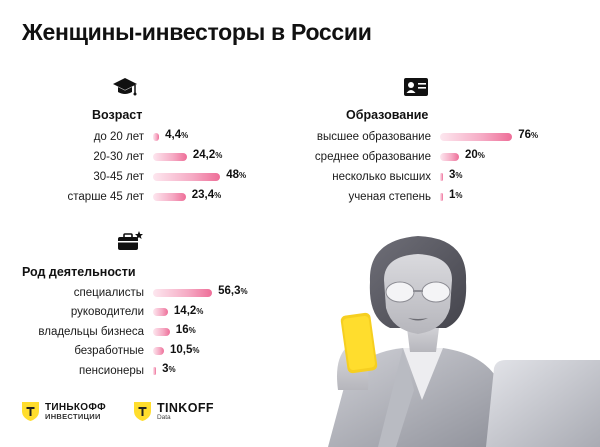 The image size is (600, 447). I want to click on occupation-value-label: 10,5%, so click(185, 349).